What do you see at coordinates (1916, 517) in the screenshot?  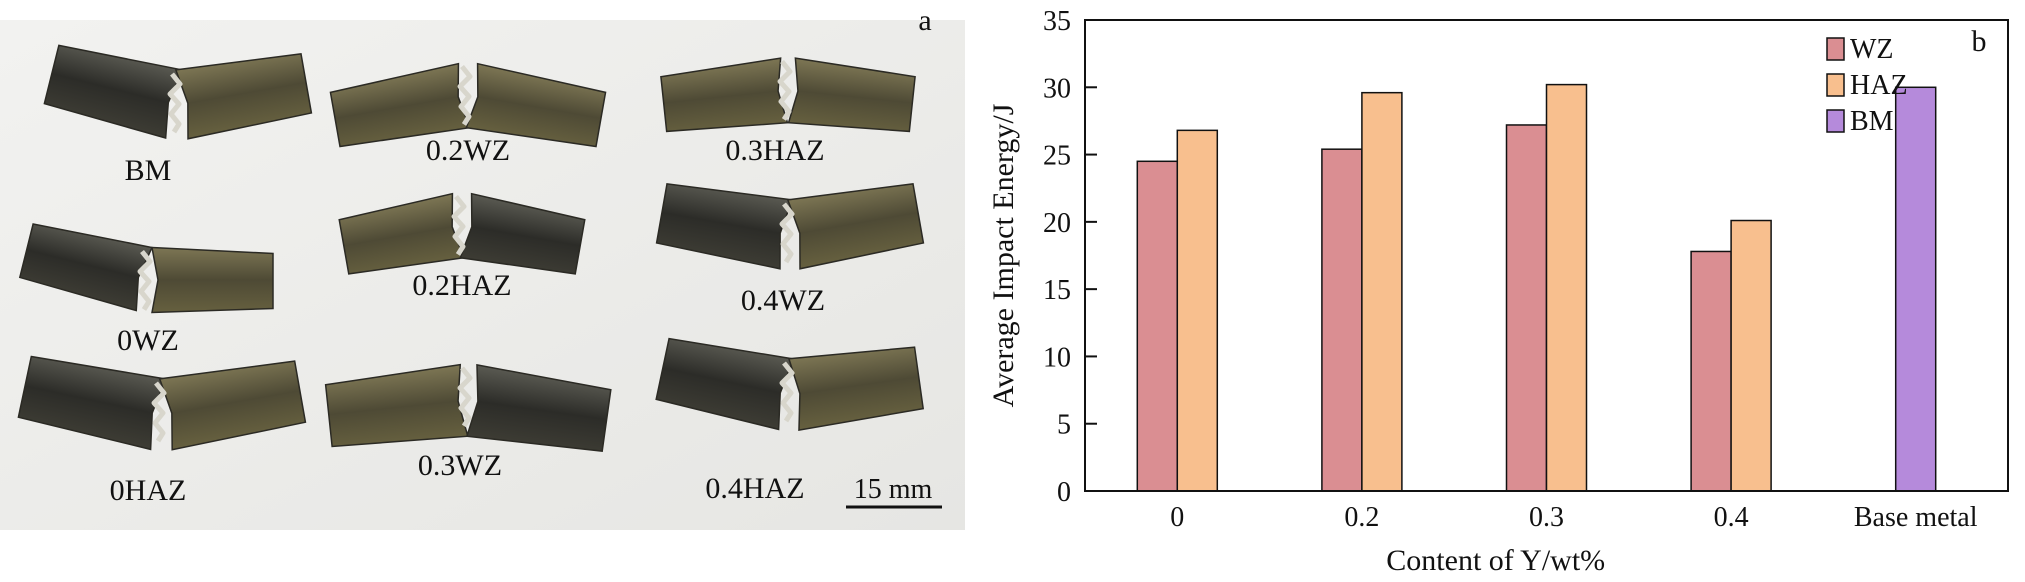 I see `x-tick-label: Base metal` at bounding box center [1916, 517].